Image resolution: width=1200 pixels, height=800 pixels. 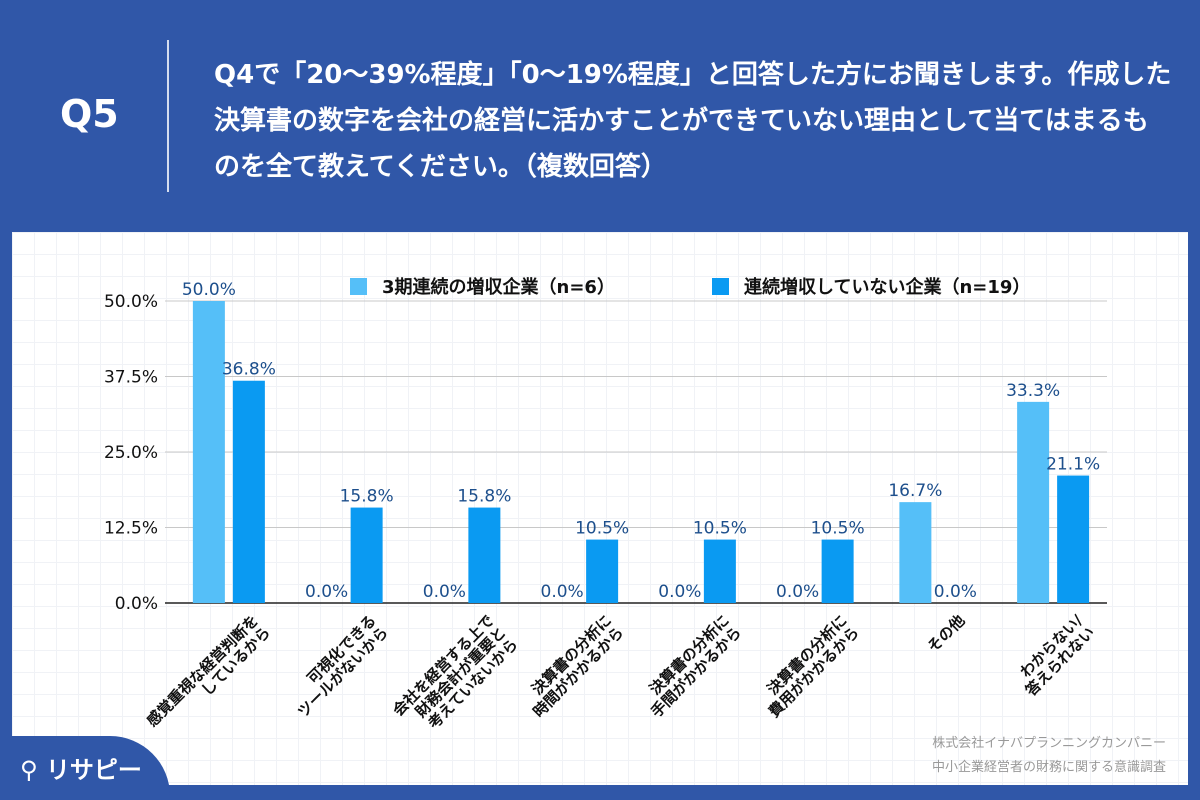 I want to click on data-label: 16.7%, so click(x=915, y=491).